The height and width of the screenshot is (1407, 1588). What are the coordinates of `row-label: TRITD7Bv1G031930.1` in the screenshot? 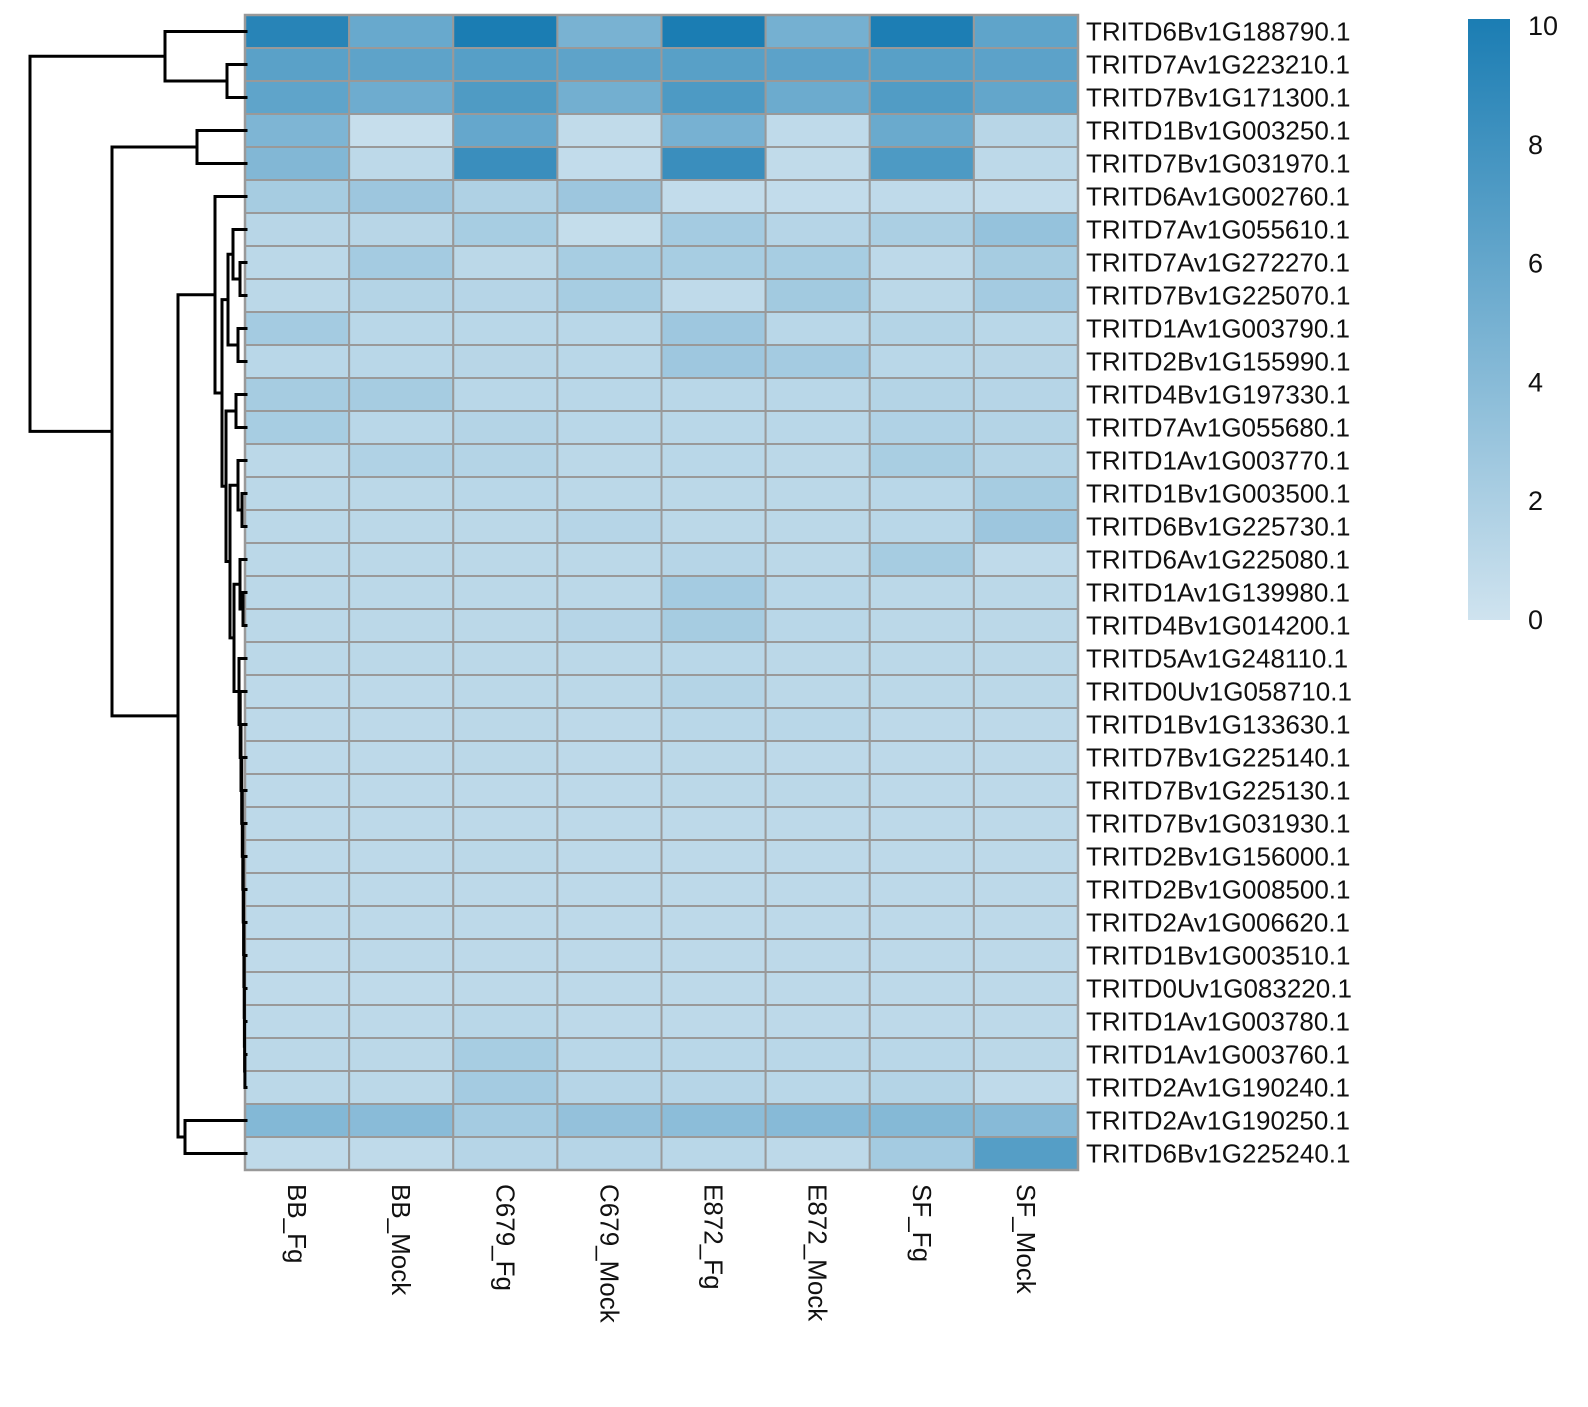 It's located at (1218, 824).